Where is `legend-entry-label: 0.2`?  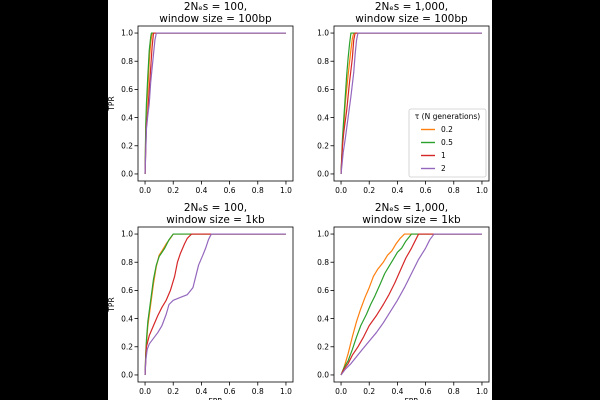
legend-entry-label: 0.2 is located at coordinates (447, 129).